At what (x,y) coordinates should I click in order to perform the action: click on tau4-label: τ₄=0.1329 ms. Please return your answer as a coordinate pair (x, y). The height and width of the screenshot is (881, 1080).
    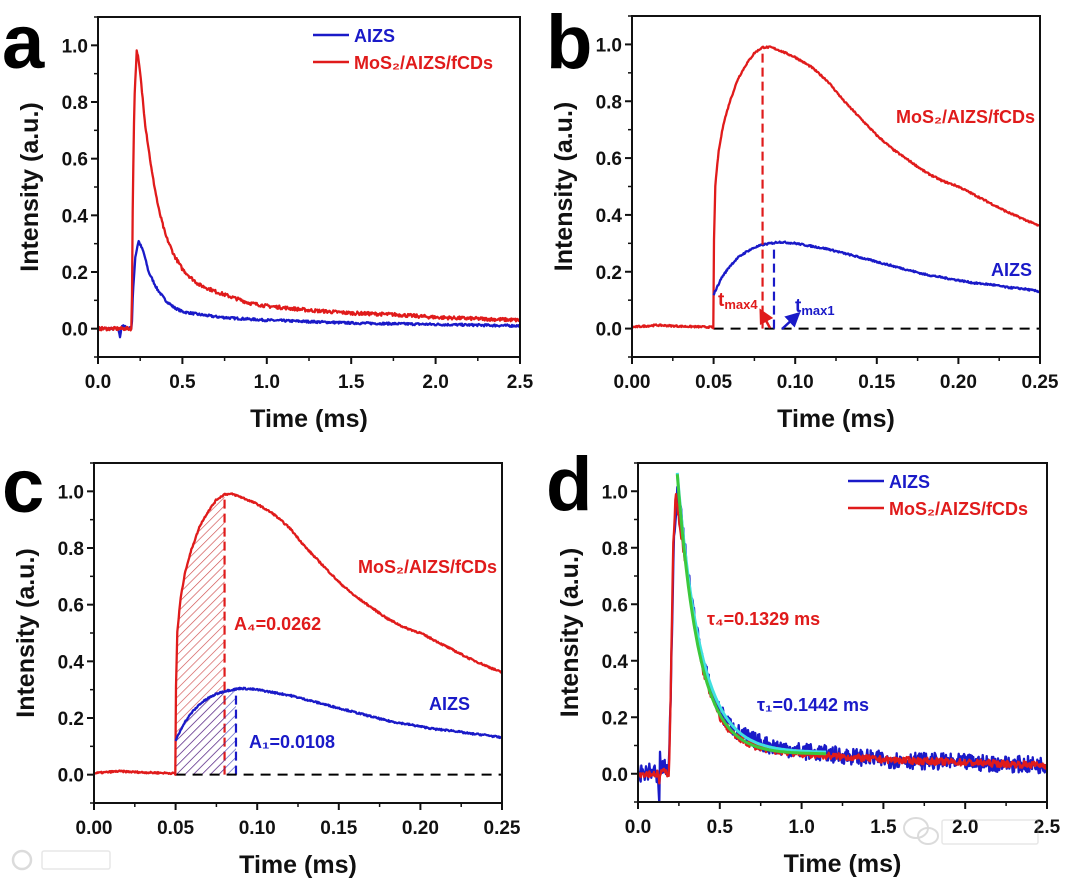
    Looking at the image, I should click on (763, 619).